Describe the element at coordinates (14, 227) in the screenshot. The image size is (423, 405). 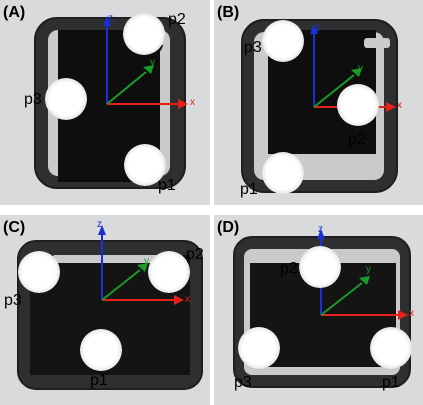
I see `panel-label: (C)` at that location.